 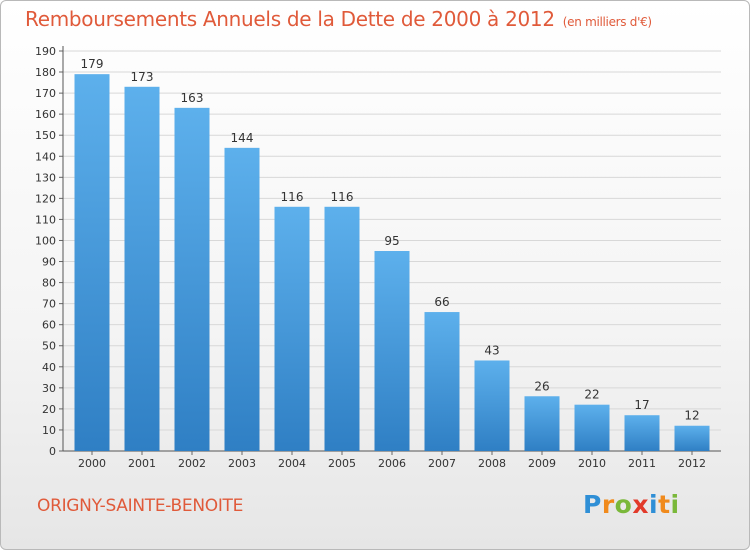 I want to click on value-label: 179, so click(x=92, y=64).